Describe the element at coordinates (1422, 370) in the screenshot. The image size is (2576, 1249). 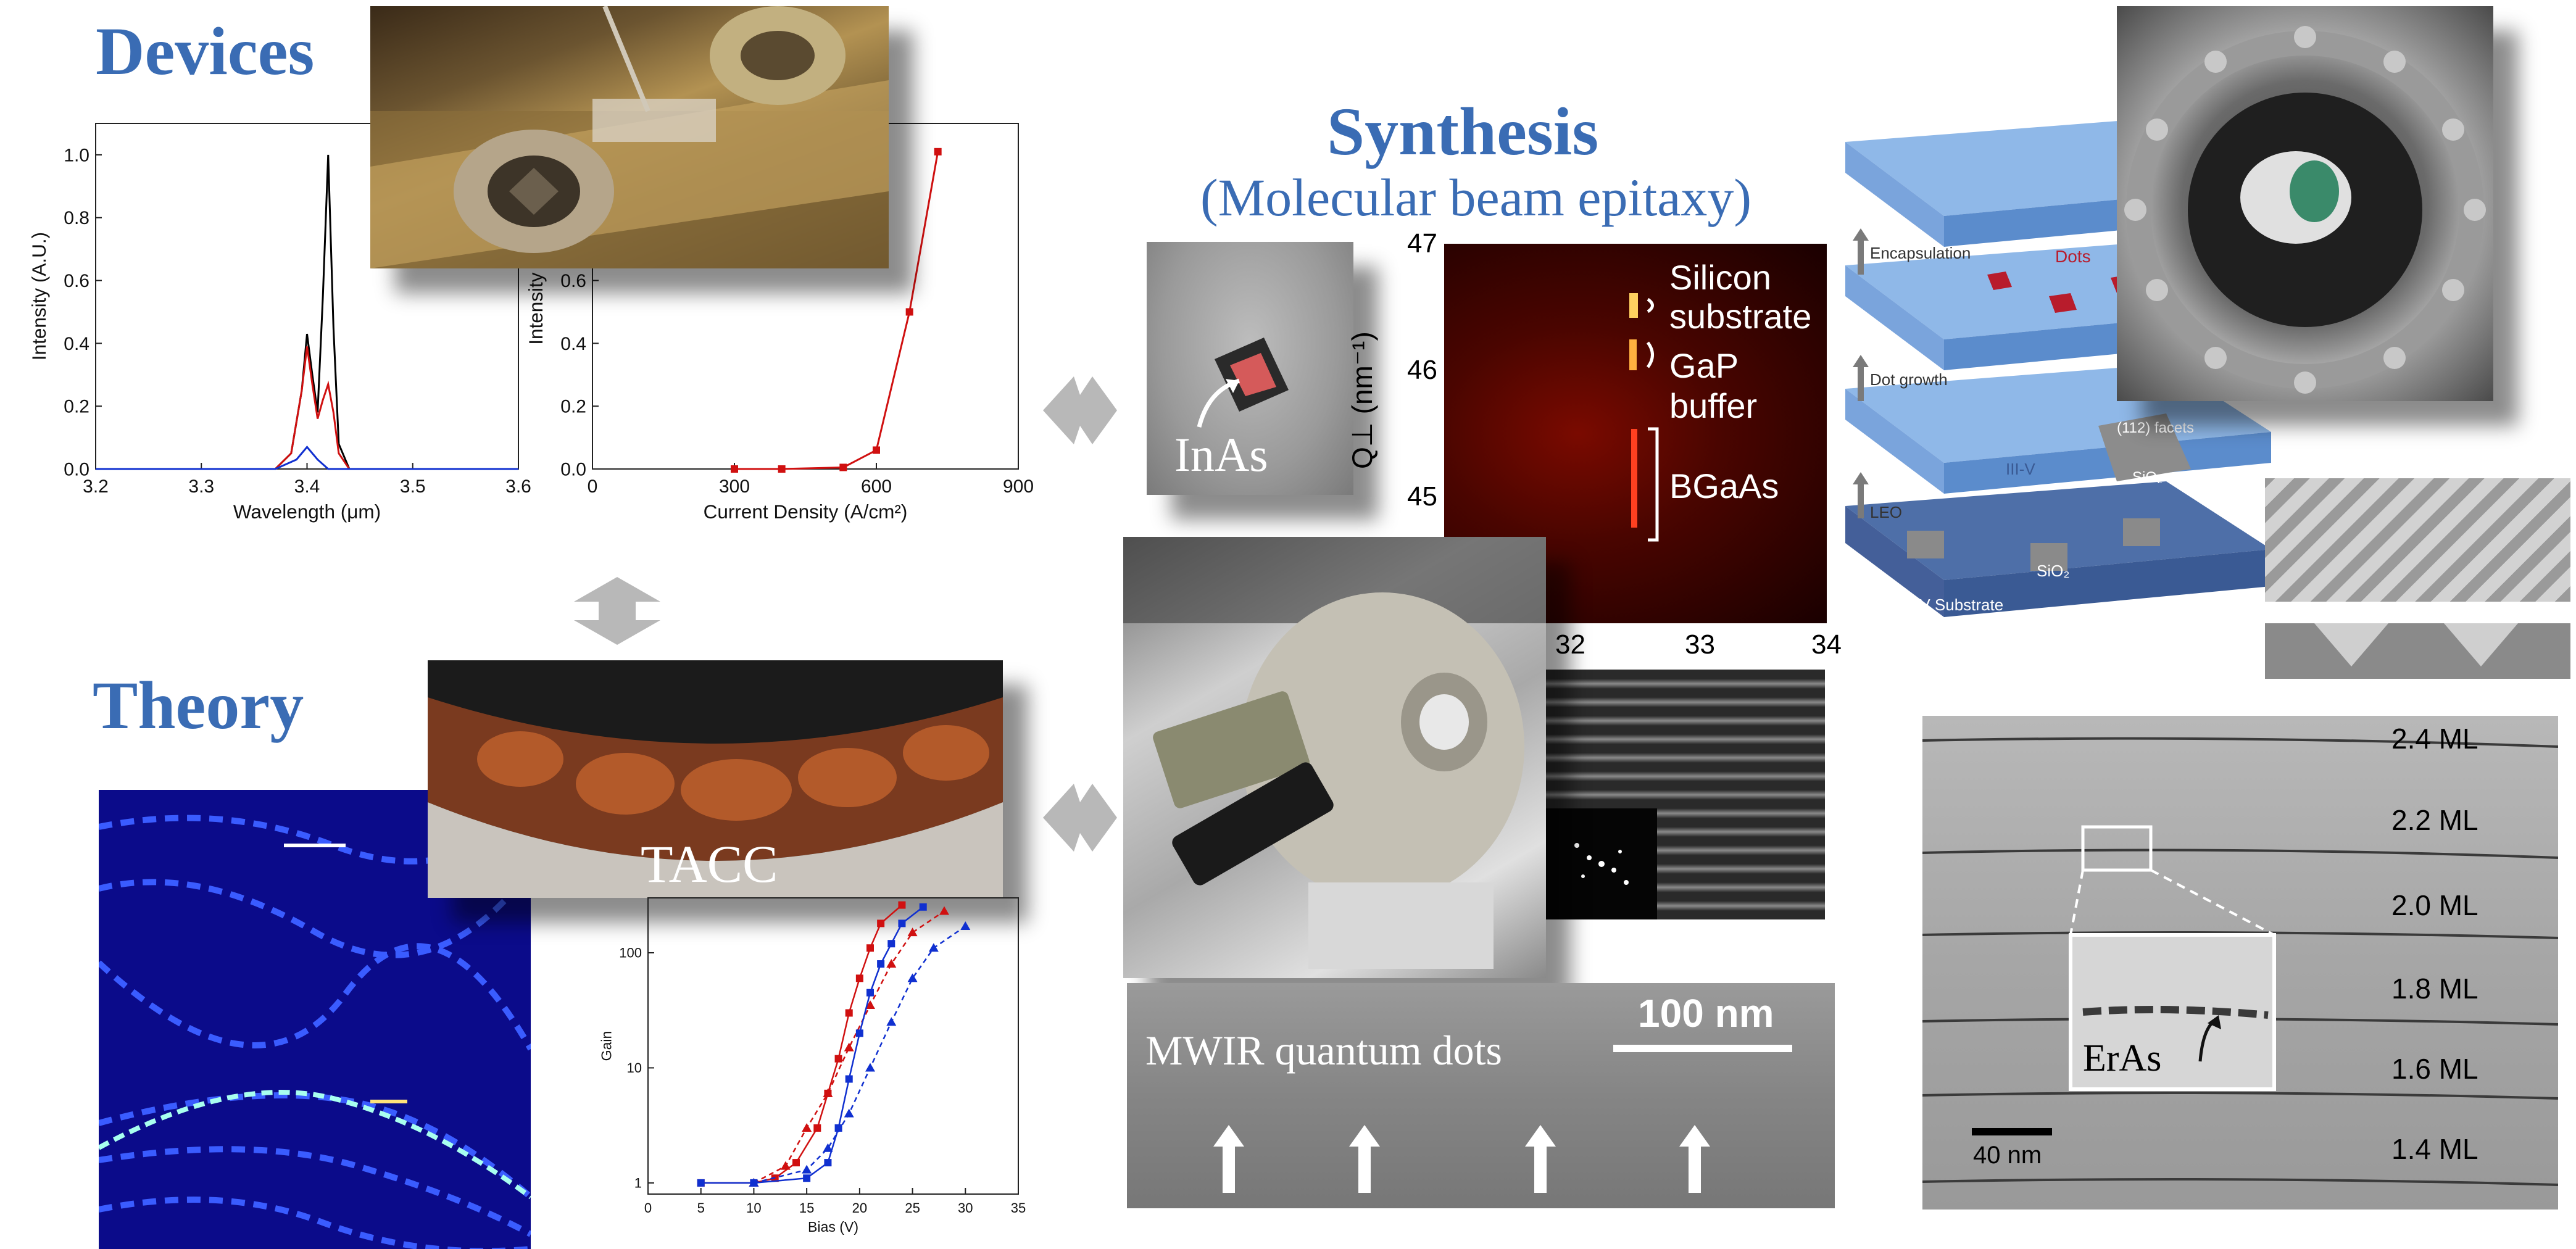
I see `rsm-ytick: 46` at that location.